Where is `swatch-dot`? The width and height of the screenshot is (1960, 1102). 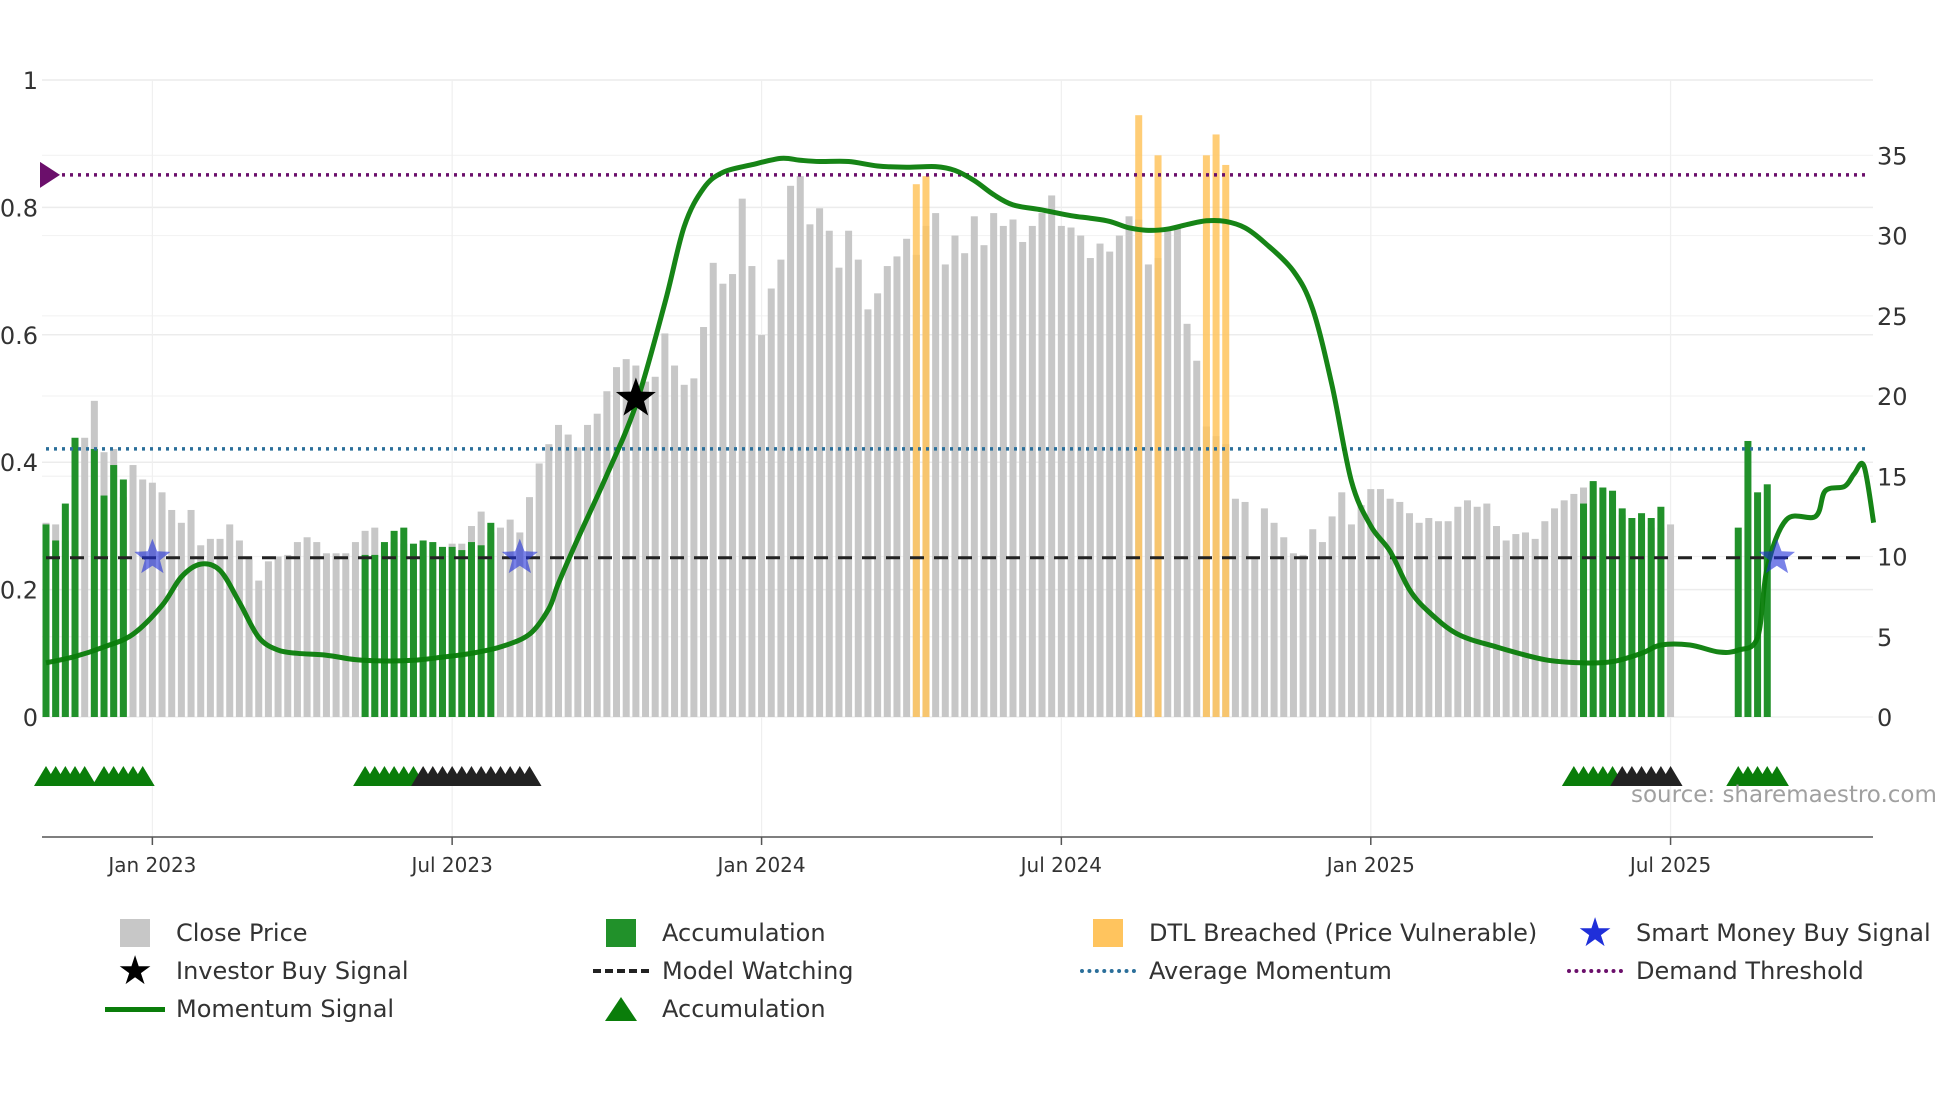
swatch-dot is located at coordinates (1108, 971).